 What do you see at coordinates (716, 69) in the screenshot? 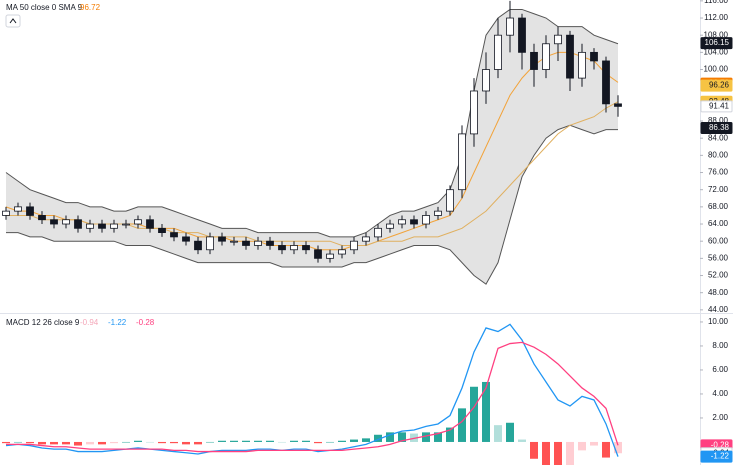
I see `y-tick-label: 100.00` at bounding box center [716, 69].